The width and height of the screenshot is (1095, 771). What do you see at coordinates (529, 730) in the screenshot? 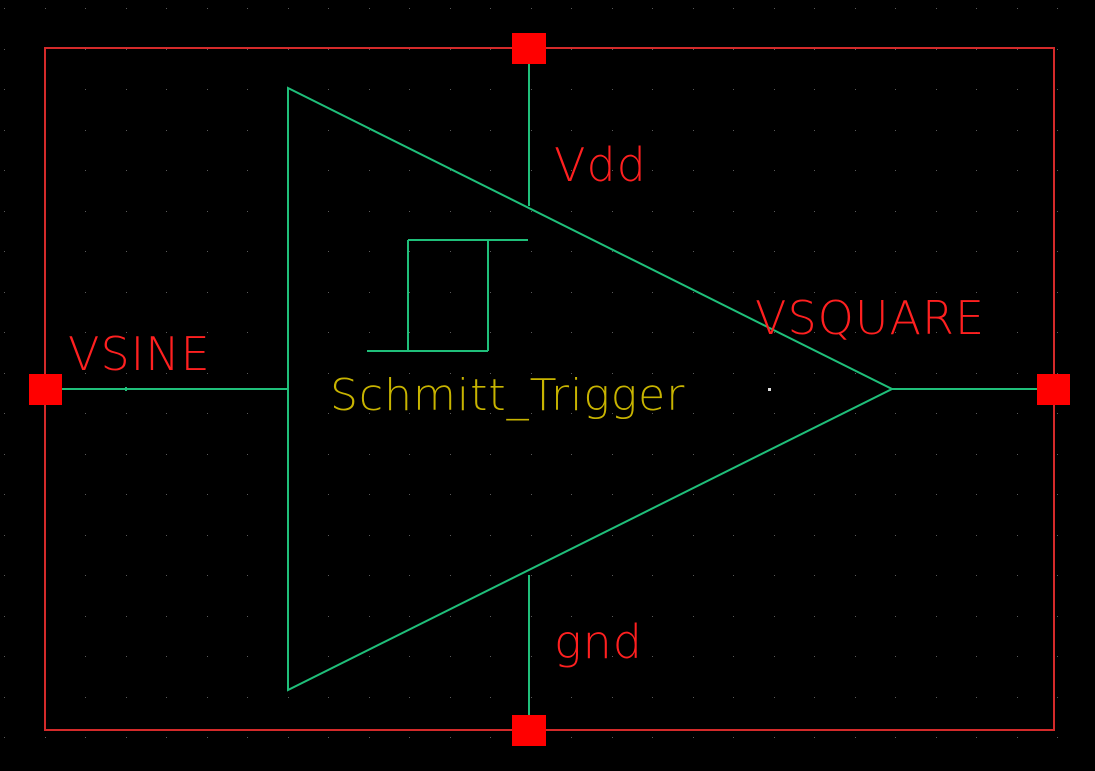
I see `pin-gnd-marker` at bounding box center [529, 730].